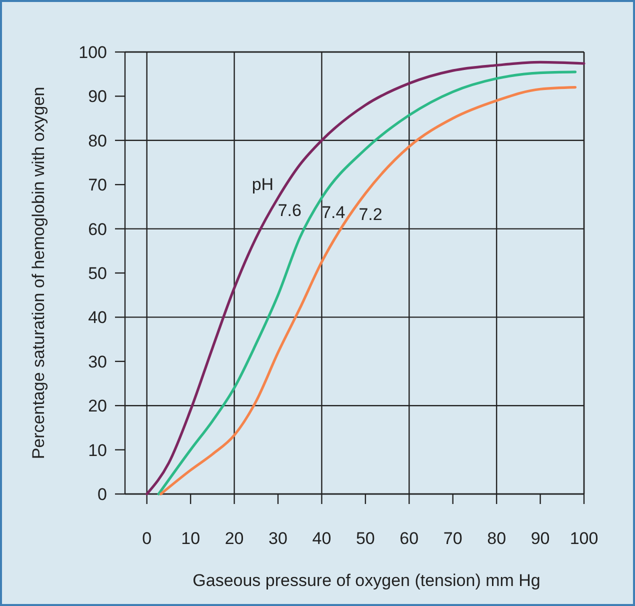 This screenshot has width=635, height=606. Describe the element at coordinates (190, 538) in the screenshot. I see `x-tick-label: 10` at that location.